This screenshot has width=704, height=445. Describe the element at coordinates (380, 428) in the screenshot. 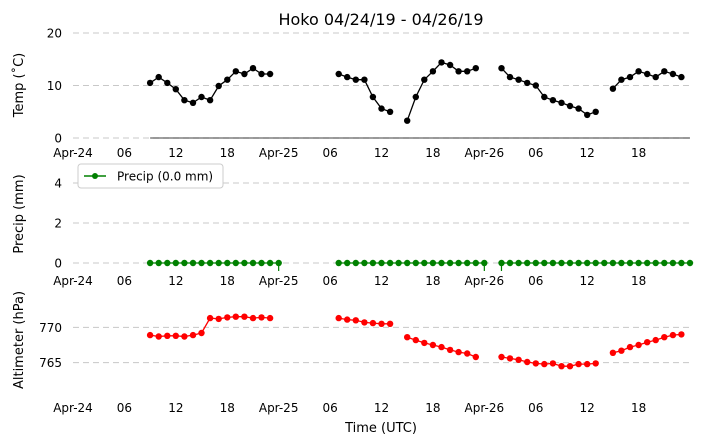

I see `x-axis-label: Time (UTC)` at that location.